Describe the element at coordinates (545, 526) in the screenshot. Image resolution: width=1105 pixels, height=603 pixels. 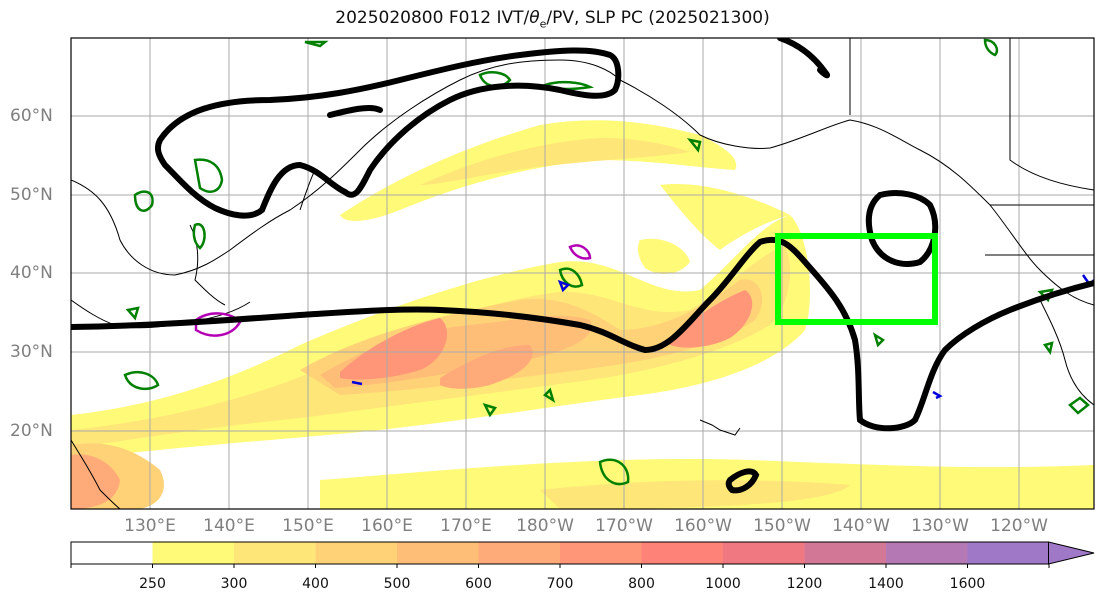
I see `lon-label-180w: 180°W` at that location.